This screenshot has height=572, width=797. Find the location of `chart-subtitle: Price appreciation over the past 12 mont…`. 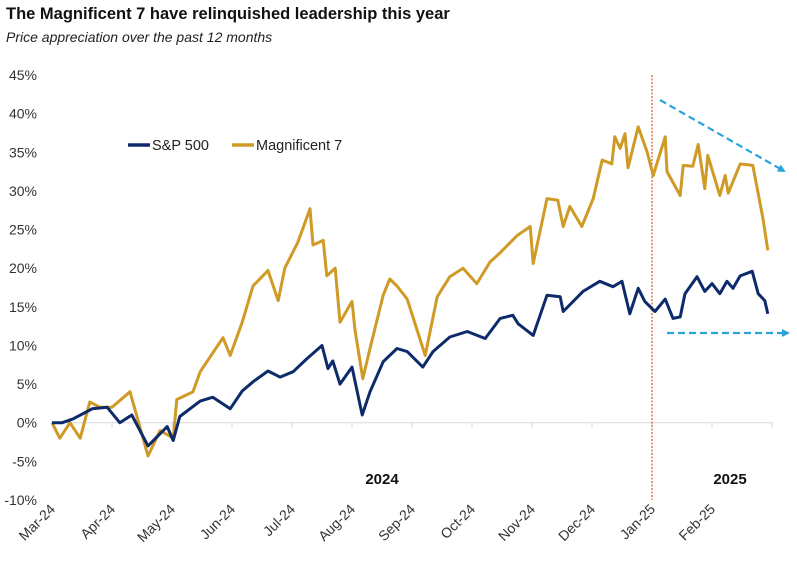

chart-subtitle: Price appreciation over the past 12 mont… is located at coordinates (139, 37).